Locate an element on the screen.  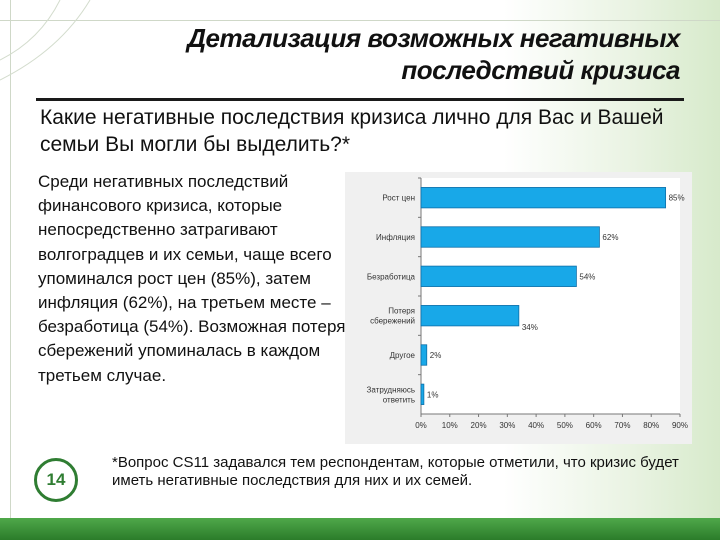
value-label-2: 54% is located at coordinates (587, 276).